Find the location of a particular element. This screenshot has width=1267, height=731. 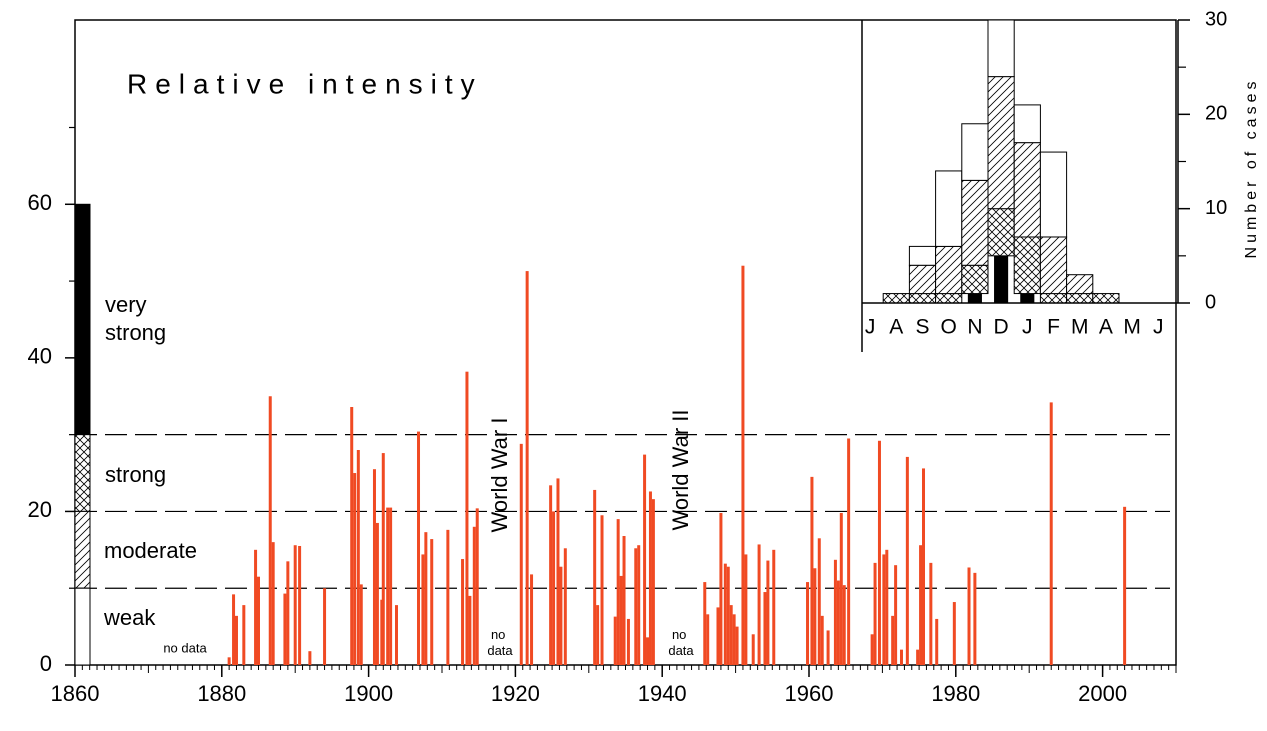

inset-x-label: D is located at coordinates (1001, 327).